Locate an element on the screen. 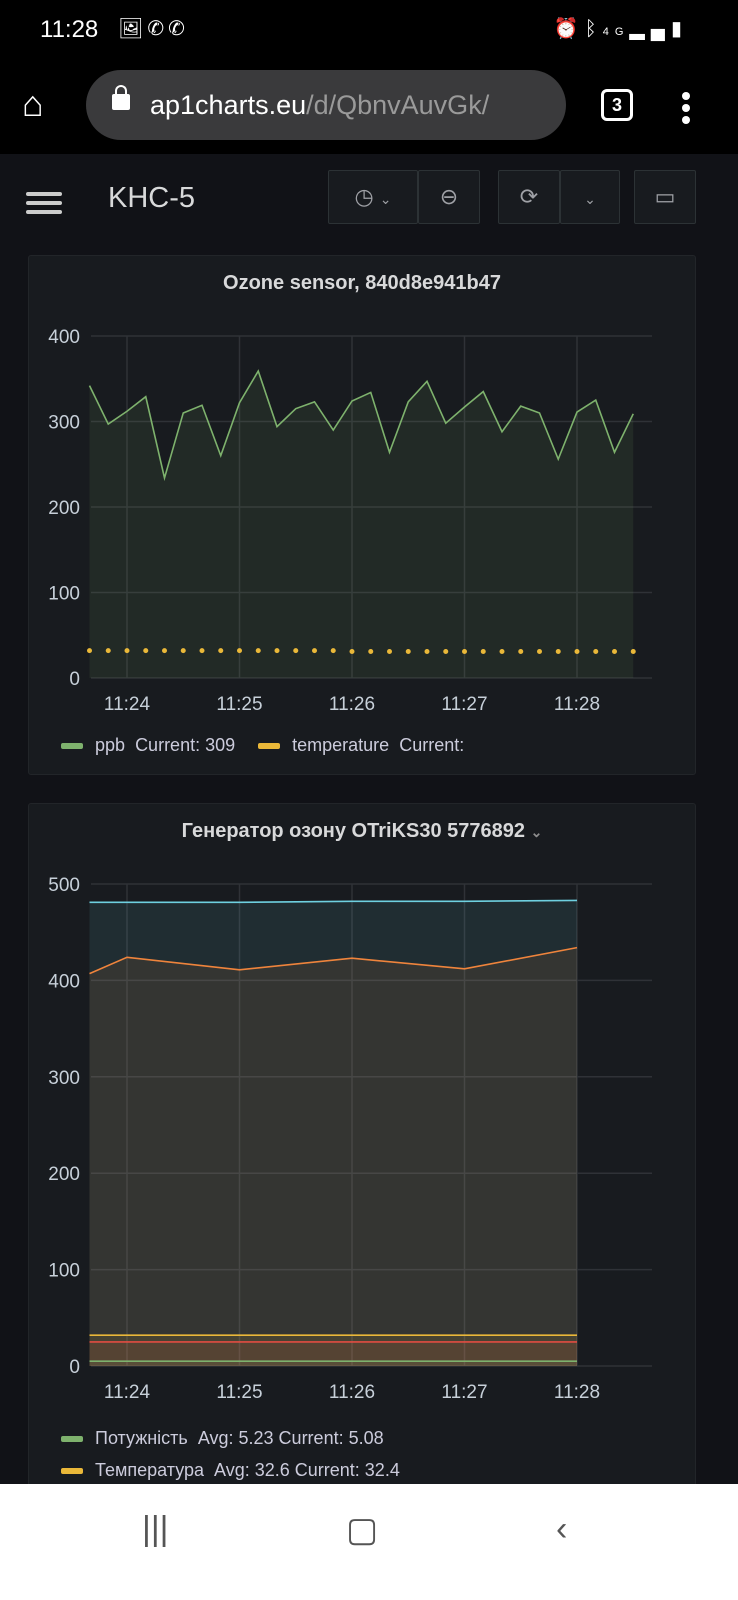  battery-icon: ▮ is located at coordinates (679, 29).